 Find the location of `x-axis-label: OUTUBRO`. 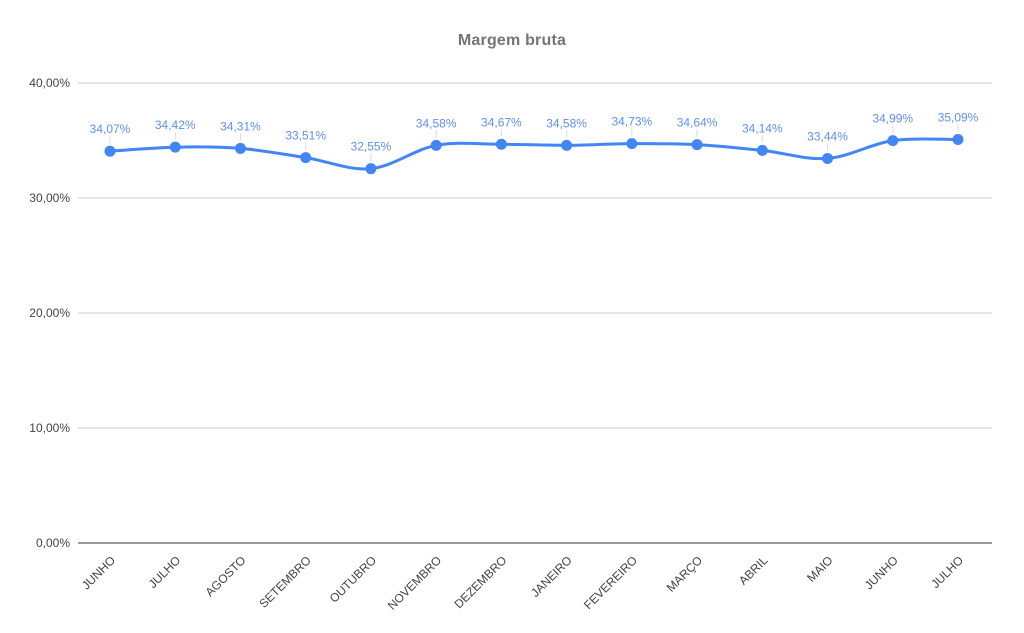

x-axis-label: OUTUBRO is located at coordinates (353, 579).